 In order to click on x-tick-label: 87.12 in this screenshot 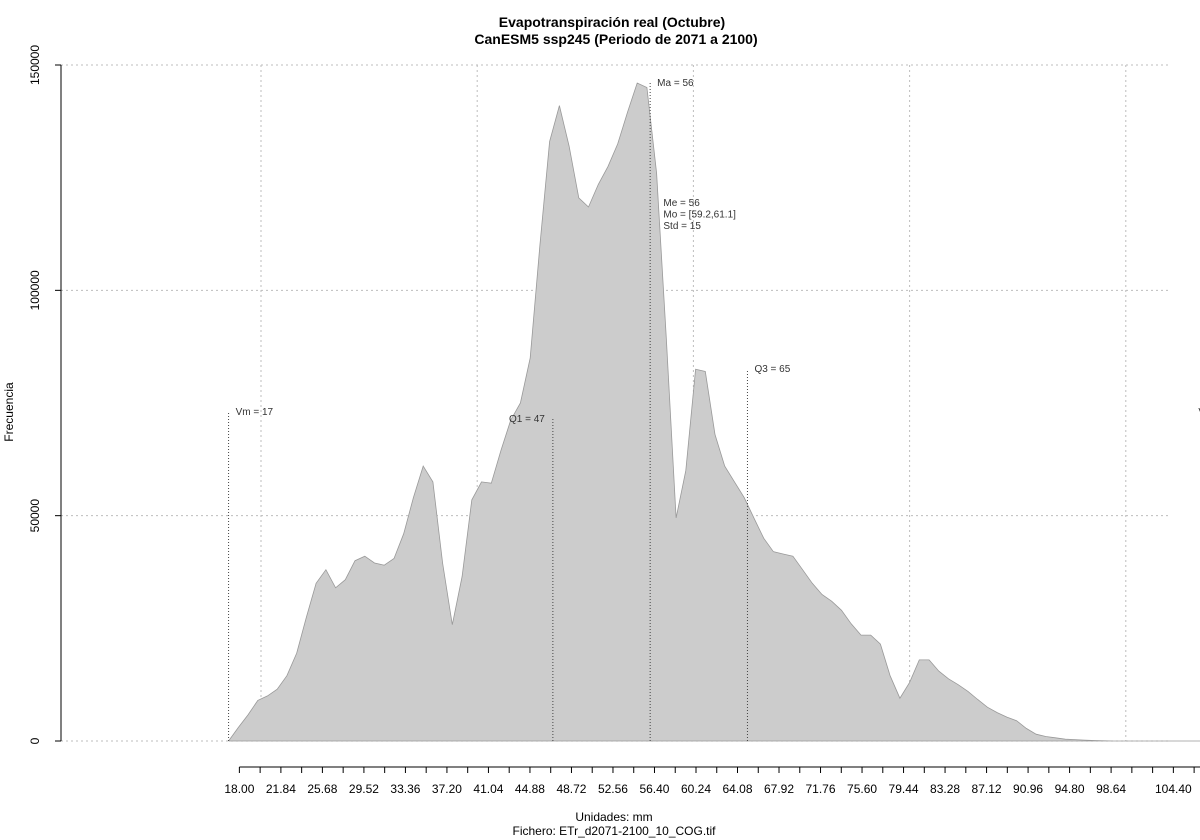, I will do `click(987, 789)`.